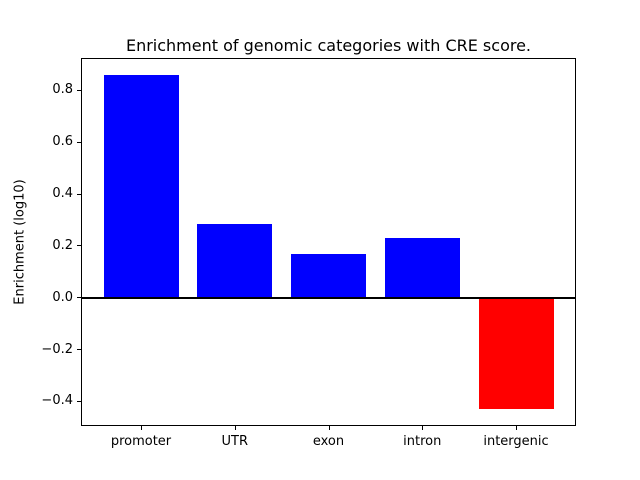 The width and height of the screenshot is (640, 480). What do you see at coordinates (422, 441) in the screenshot?
I see `x-tick-label-intron: intron` at bounding box center [422, 441].